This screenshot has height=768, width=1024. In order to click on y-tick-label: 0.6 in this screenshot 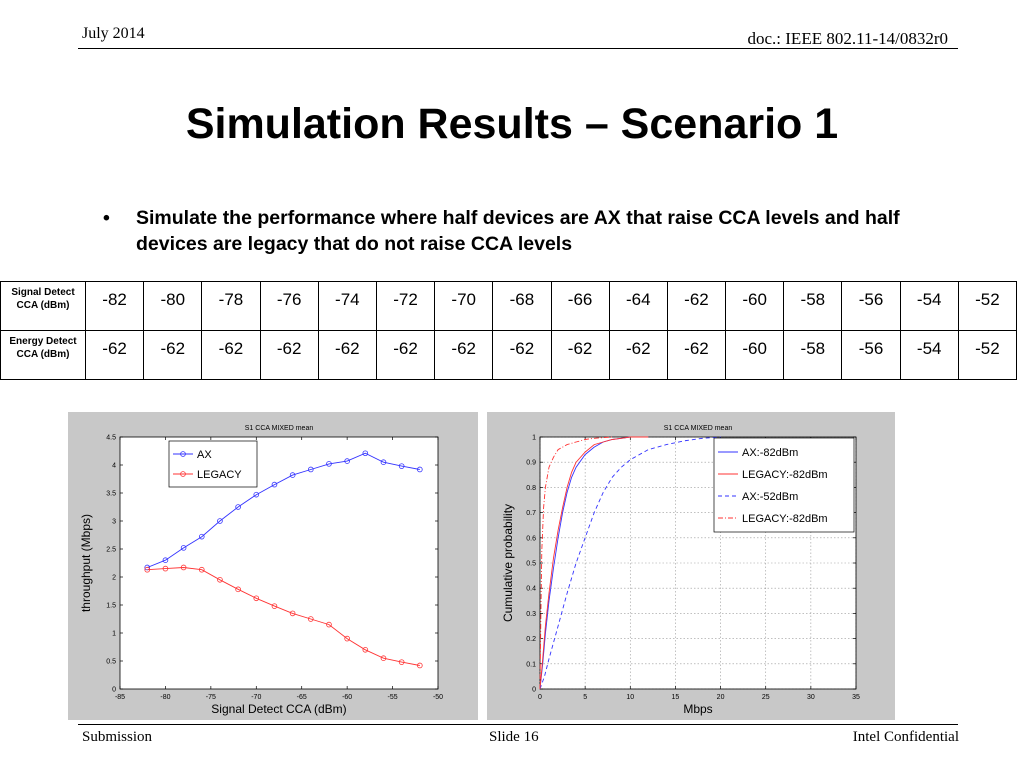, I will do `click(531, 538)`.